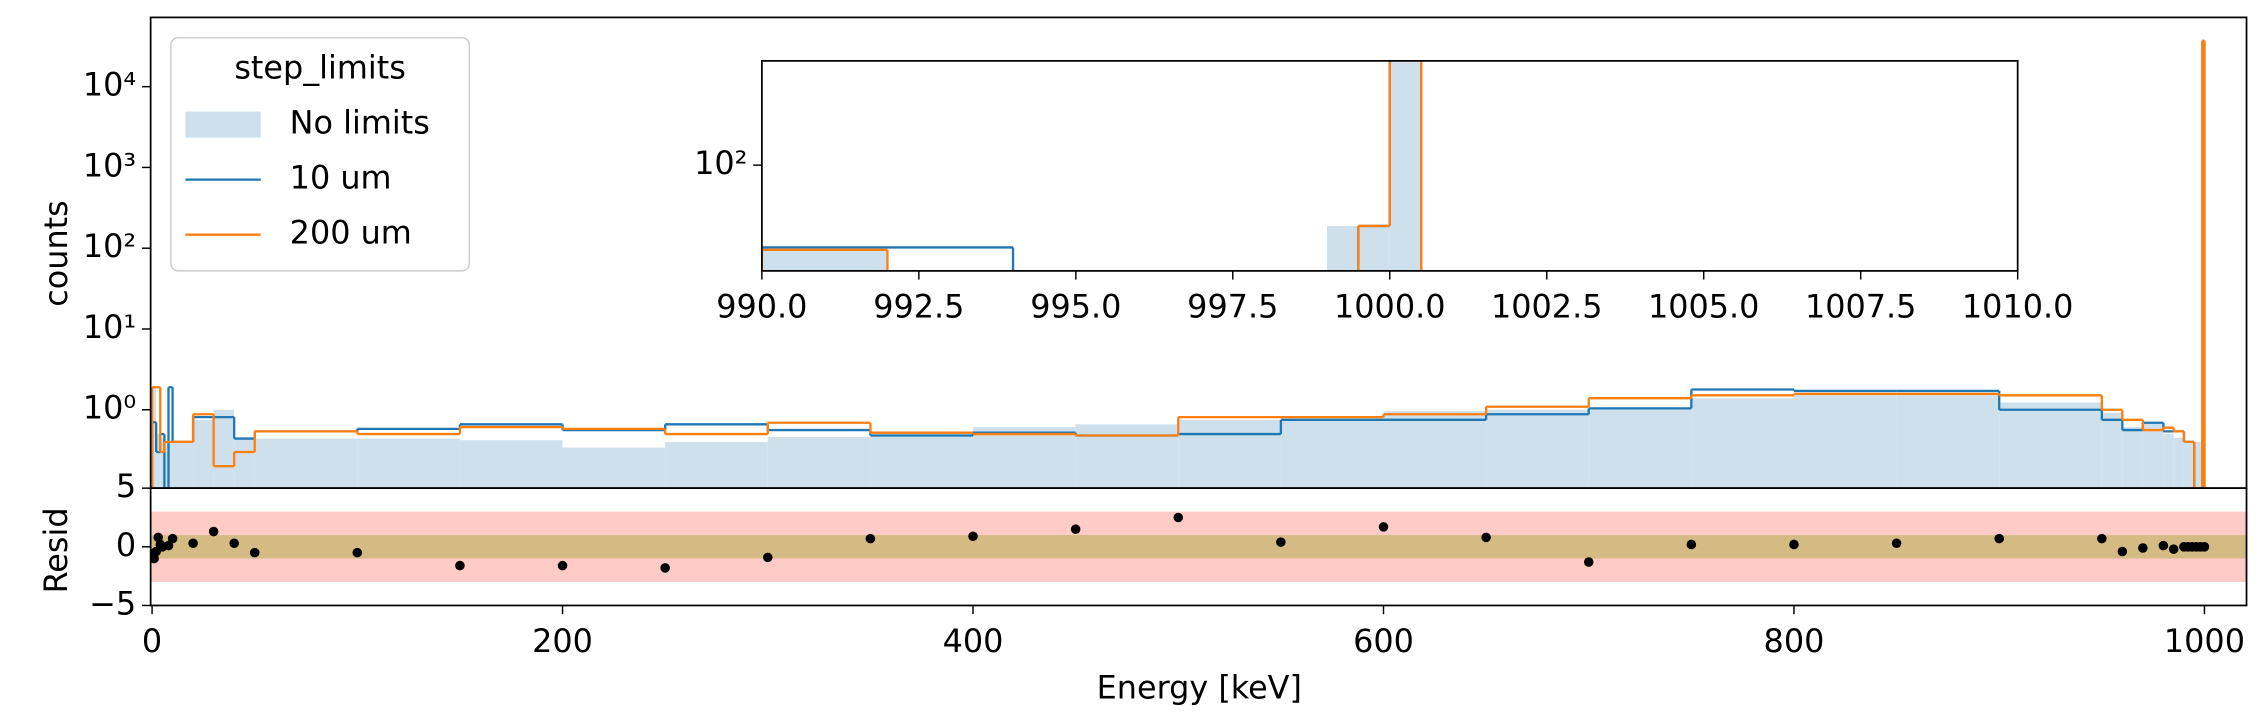  What do you see at coordinates (2017, 307) in the screenshot?
I see `x-tick-label: 1010.0` at bounding box center [2017, 307].